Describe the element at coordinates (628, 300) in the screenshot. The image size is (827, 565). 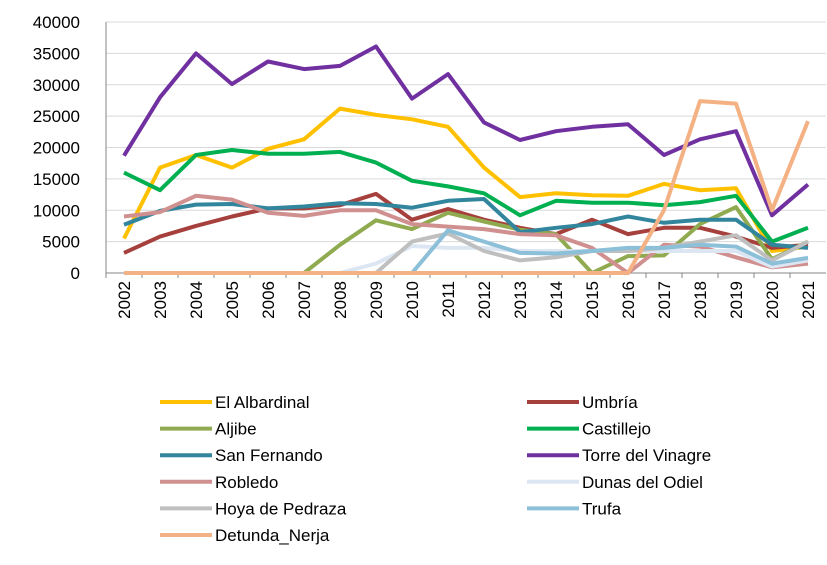
I see `x-tick-label: 2016` at that location.